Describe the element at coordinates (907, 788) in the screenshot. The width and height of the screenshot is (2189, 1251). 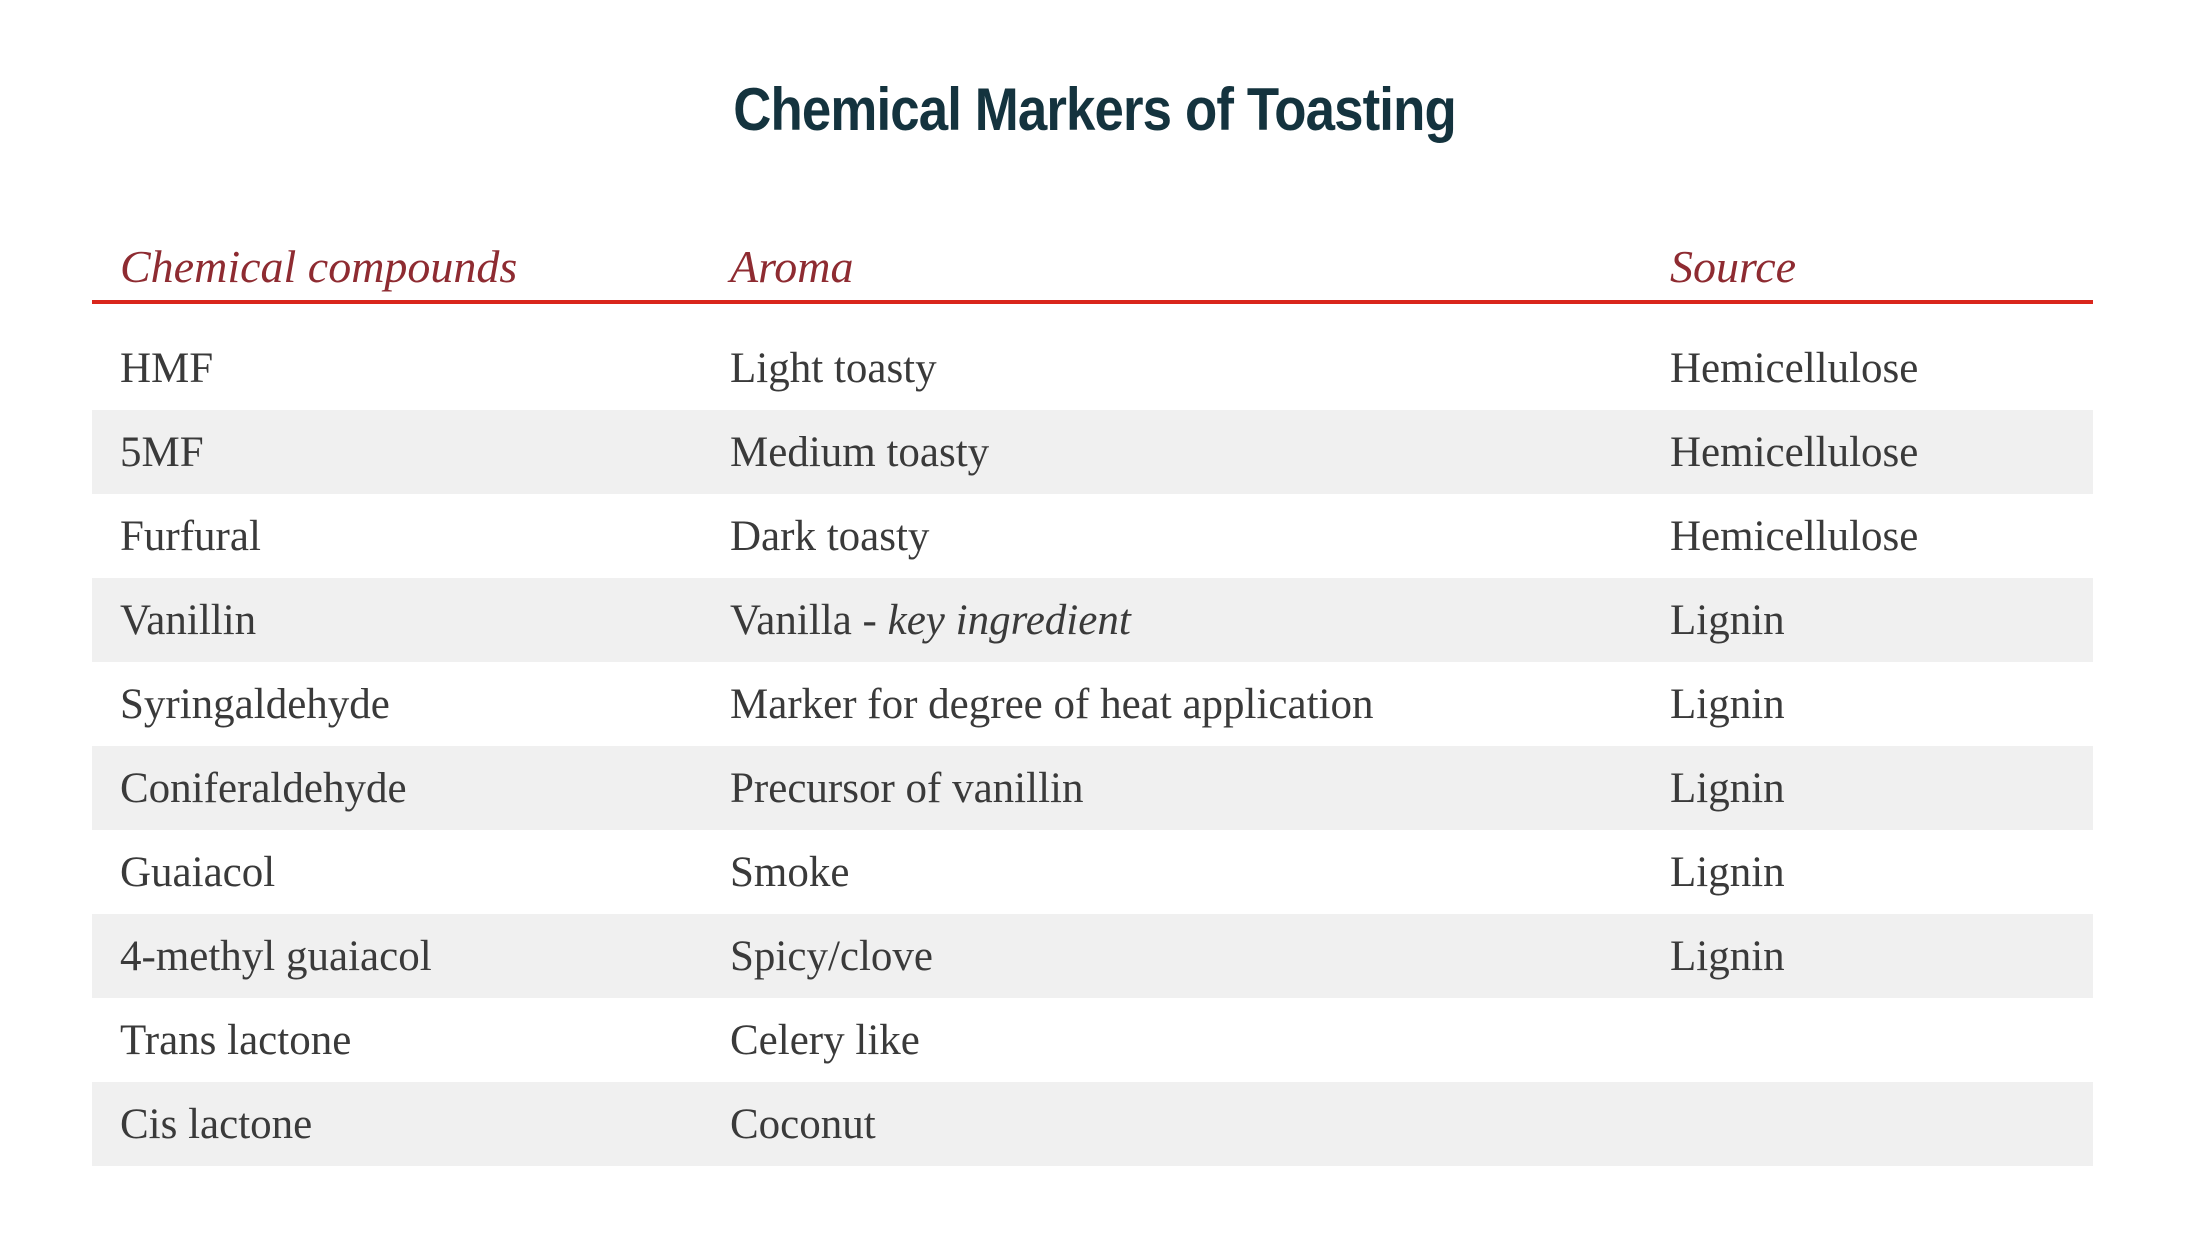
I see `aroma-text: Precursor of vanillin` at that location.